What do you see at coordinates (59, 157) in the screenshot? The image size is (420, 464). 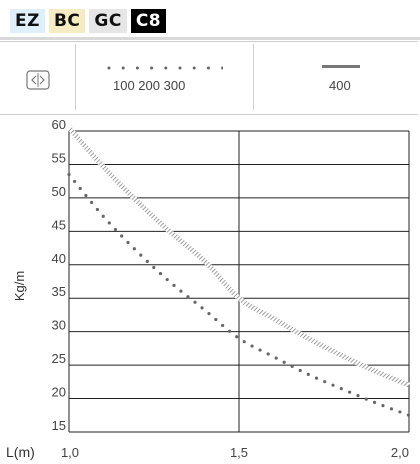 I see `y-tick-label: 55` at bounding box center [59, 157].